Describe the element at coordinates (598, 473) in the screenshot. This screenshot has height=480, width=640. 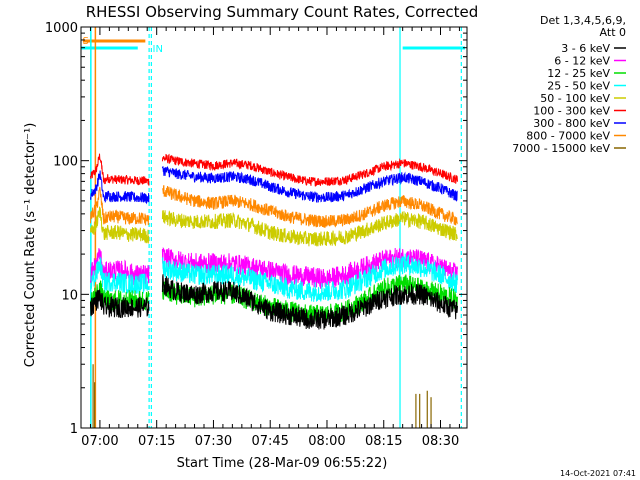
I see `footer-date: 14-Oct-2021 07:41` at that location.